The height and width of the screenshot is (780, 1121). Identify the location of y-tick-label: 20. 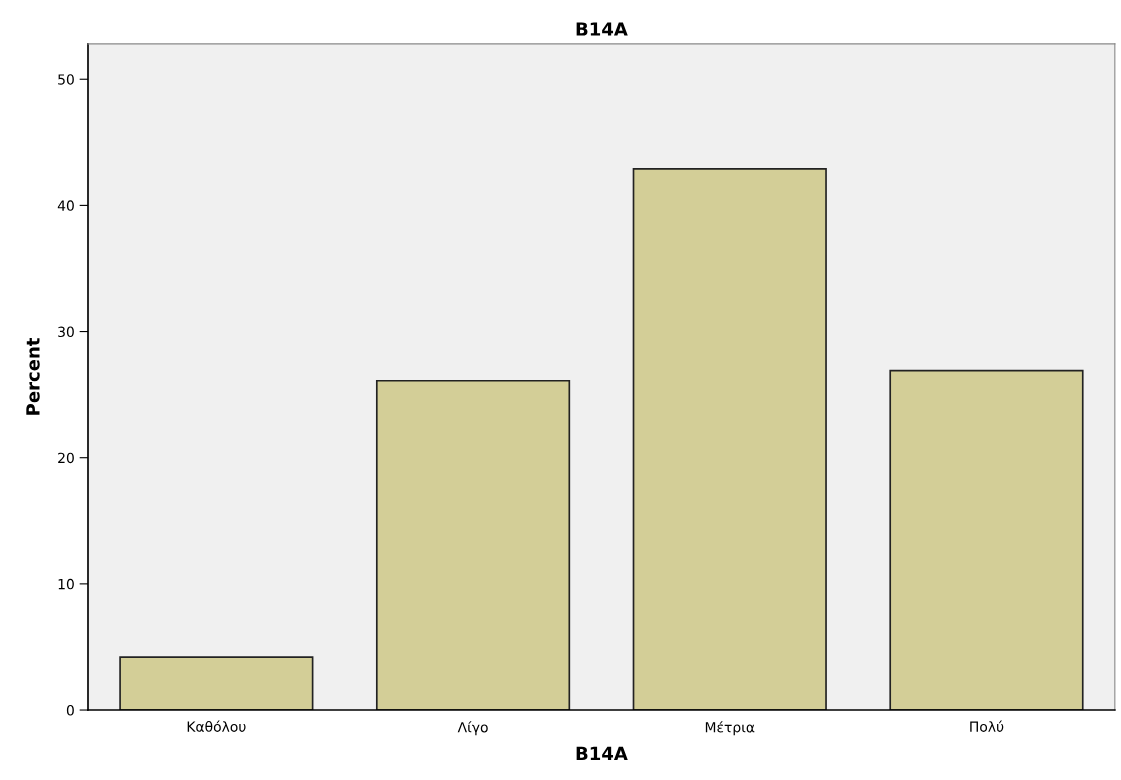
(66, 458).